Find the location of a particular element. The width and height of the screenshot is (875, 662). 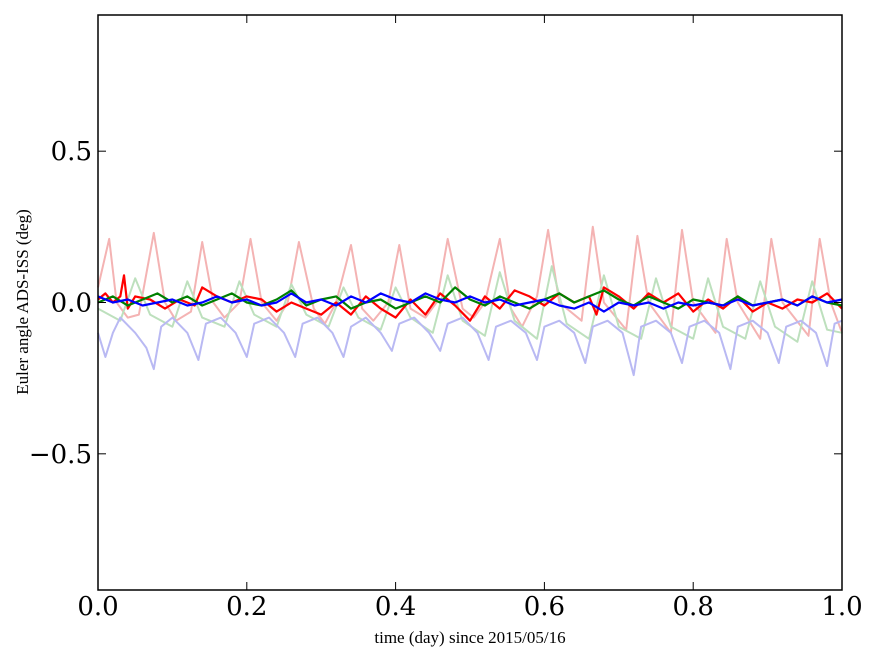

x-tick-label: 1.0 is located at coordinates (841, 607).